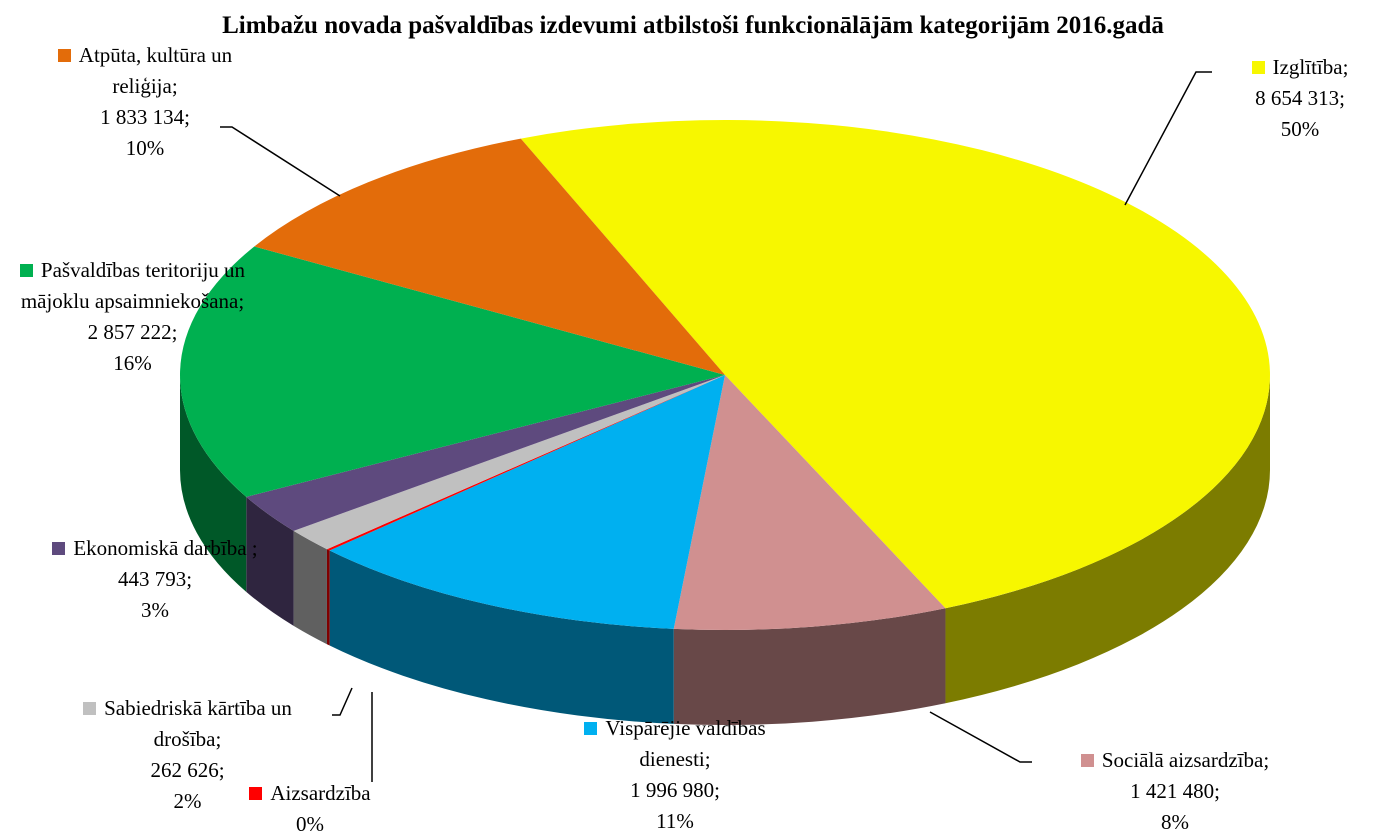  I want to click on percent-label: 11%, so click(675, 820).